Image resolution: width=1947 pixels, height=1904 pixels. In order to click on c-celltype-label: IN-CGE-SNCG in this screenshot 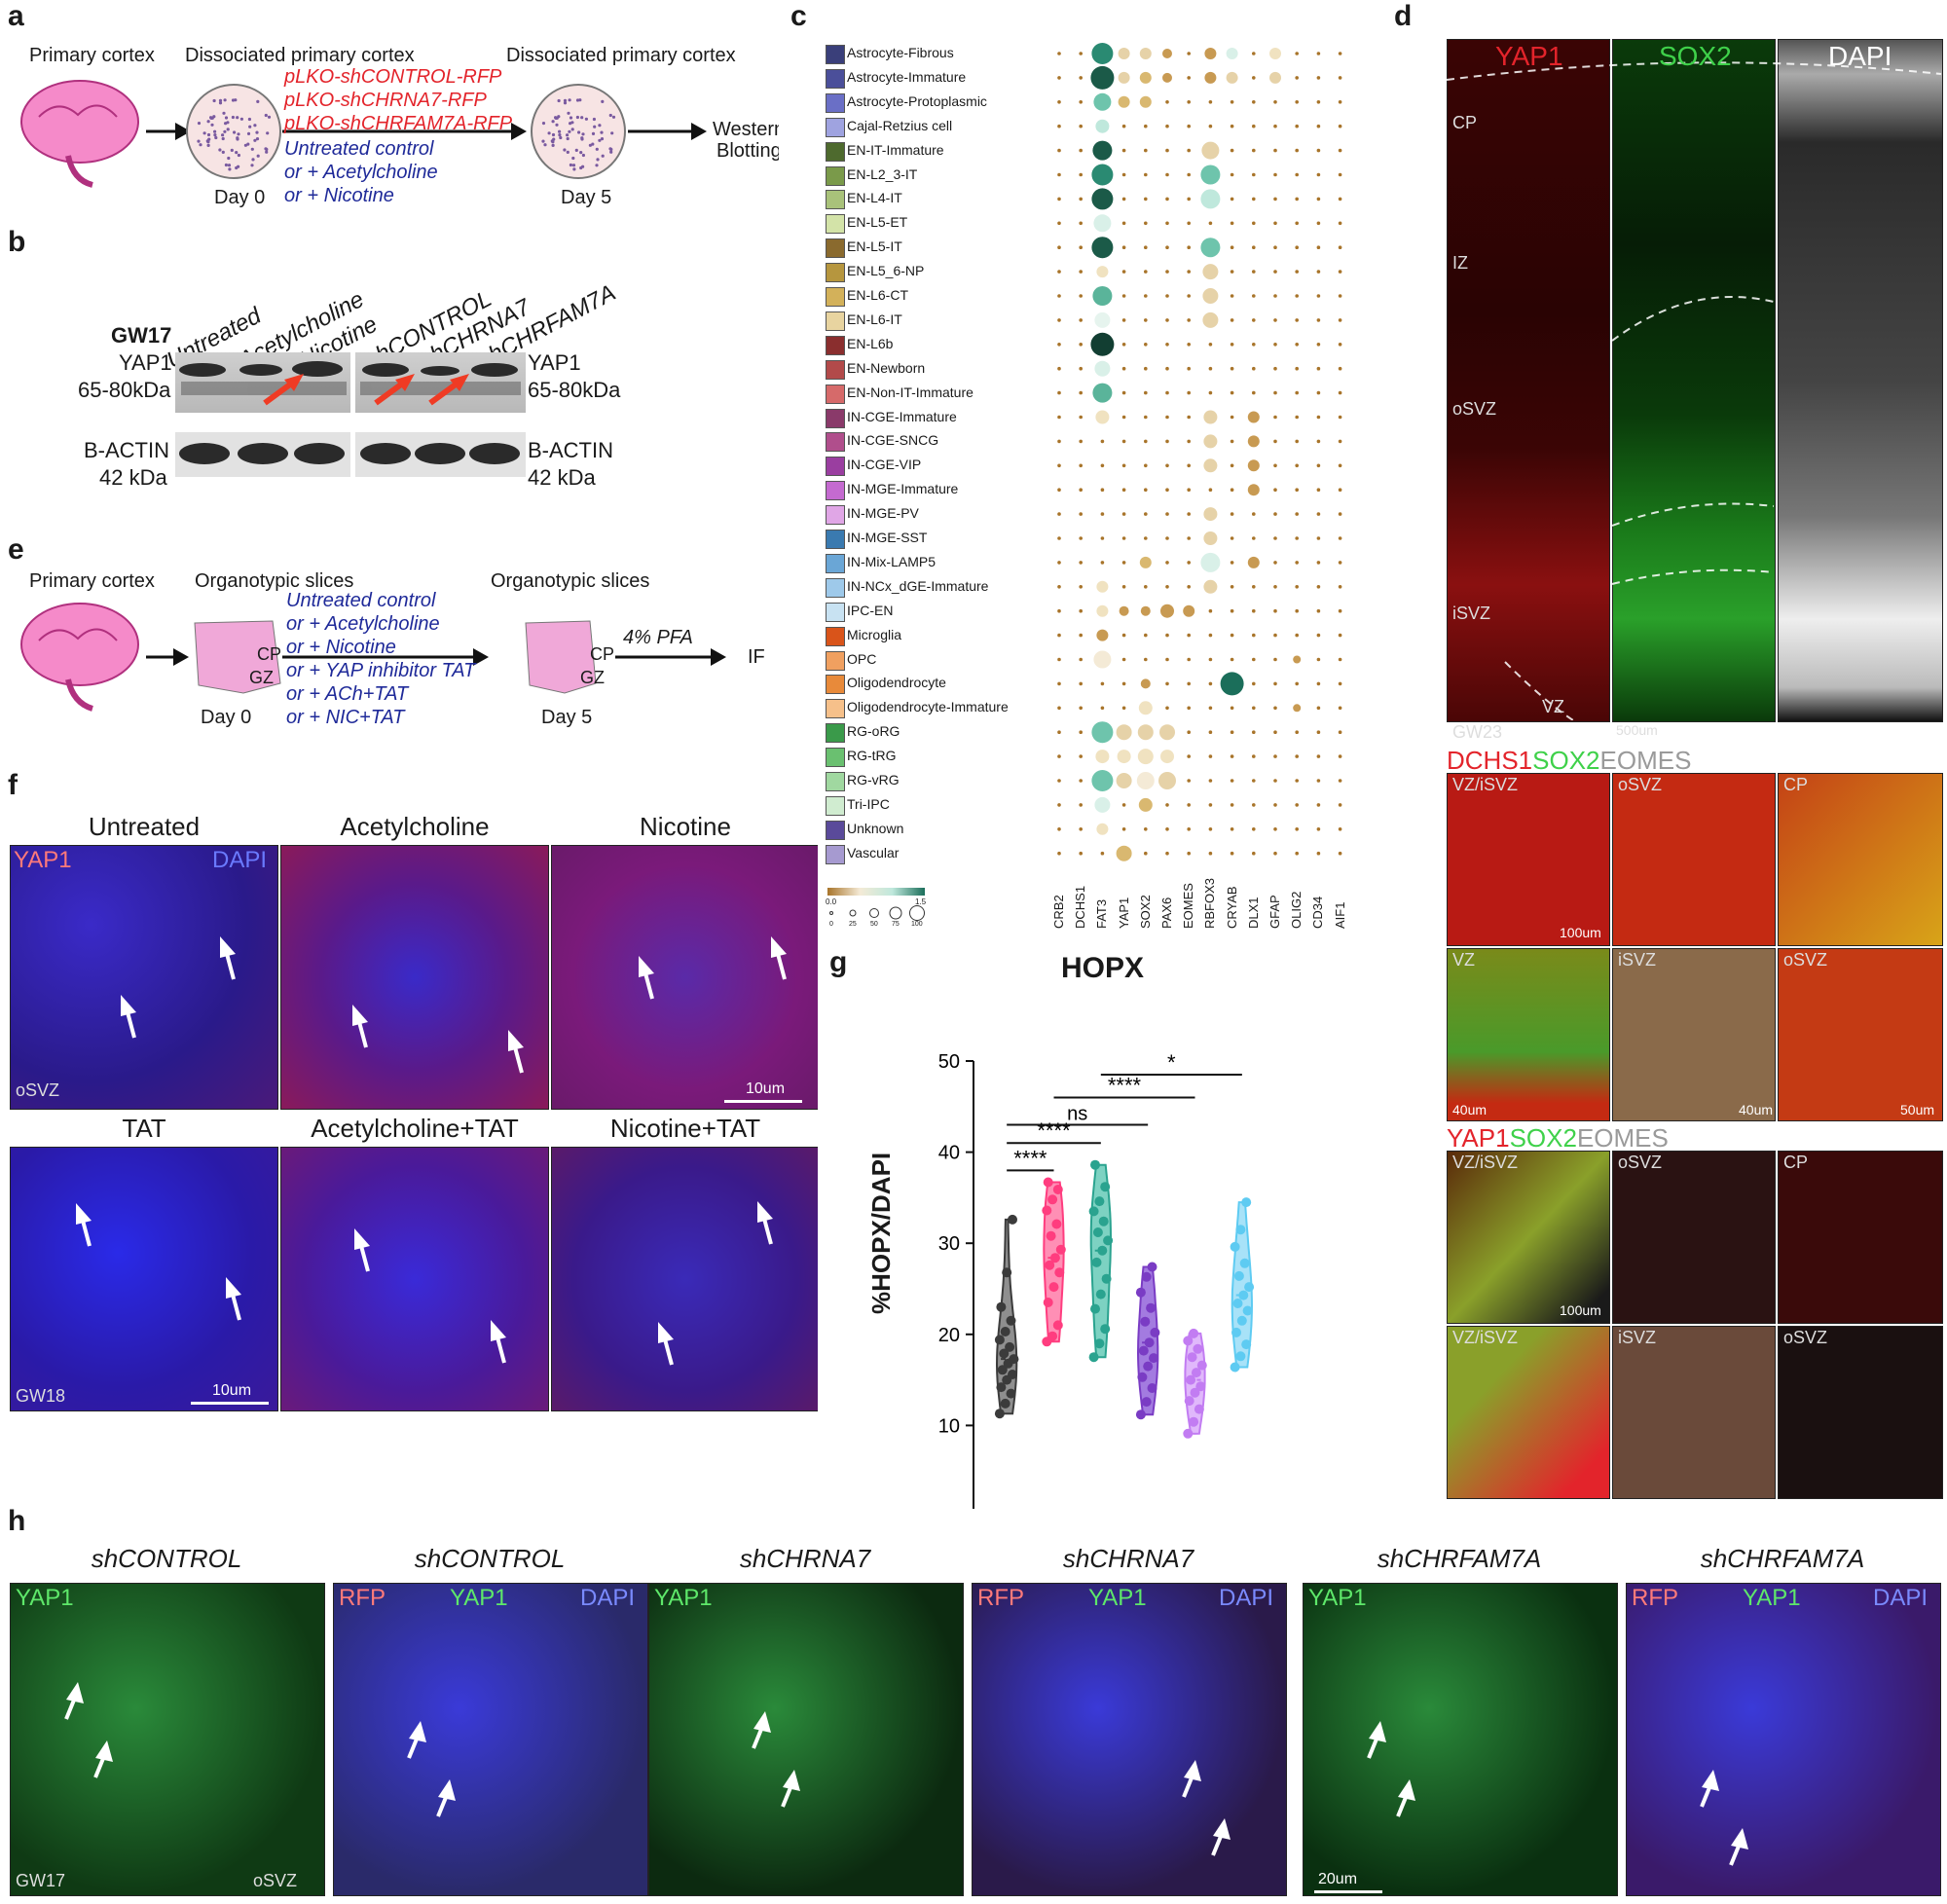, I will do `click(893, 440)`.